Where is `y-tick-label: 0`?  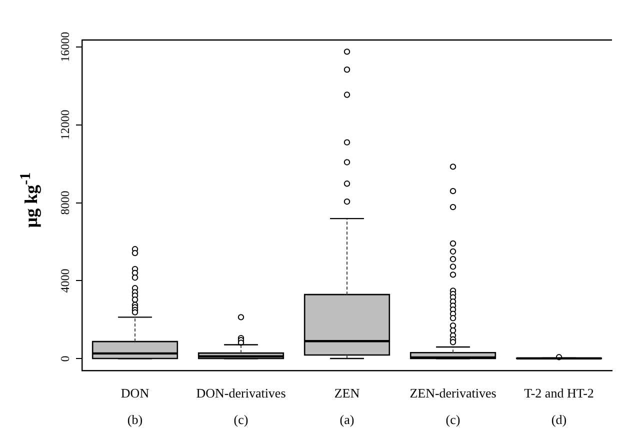 y-tick-label: 0 is located at coordinates (65, 359).